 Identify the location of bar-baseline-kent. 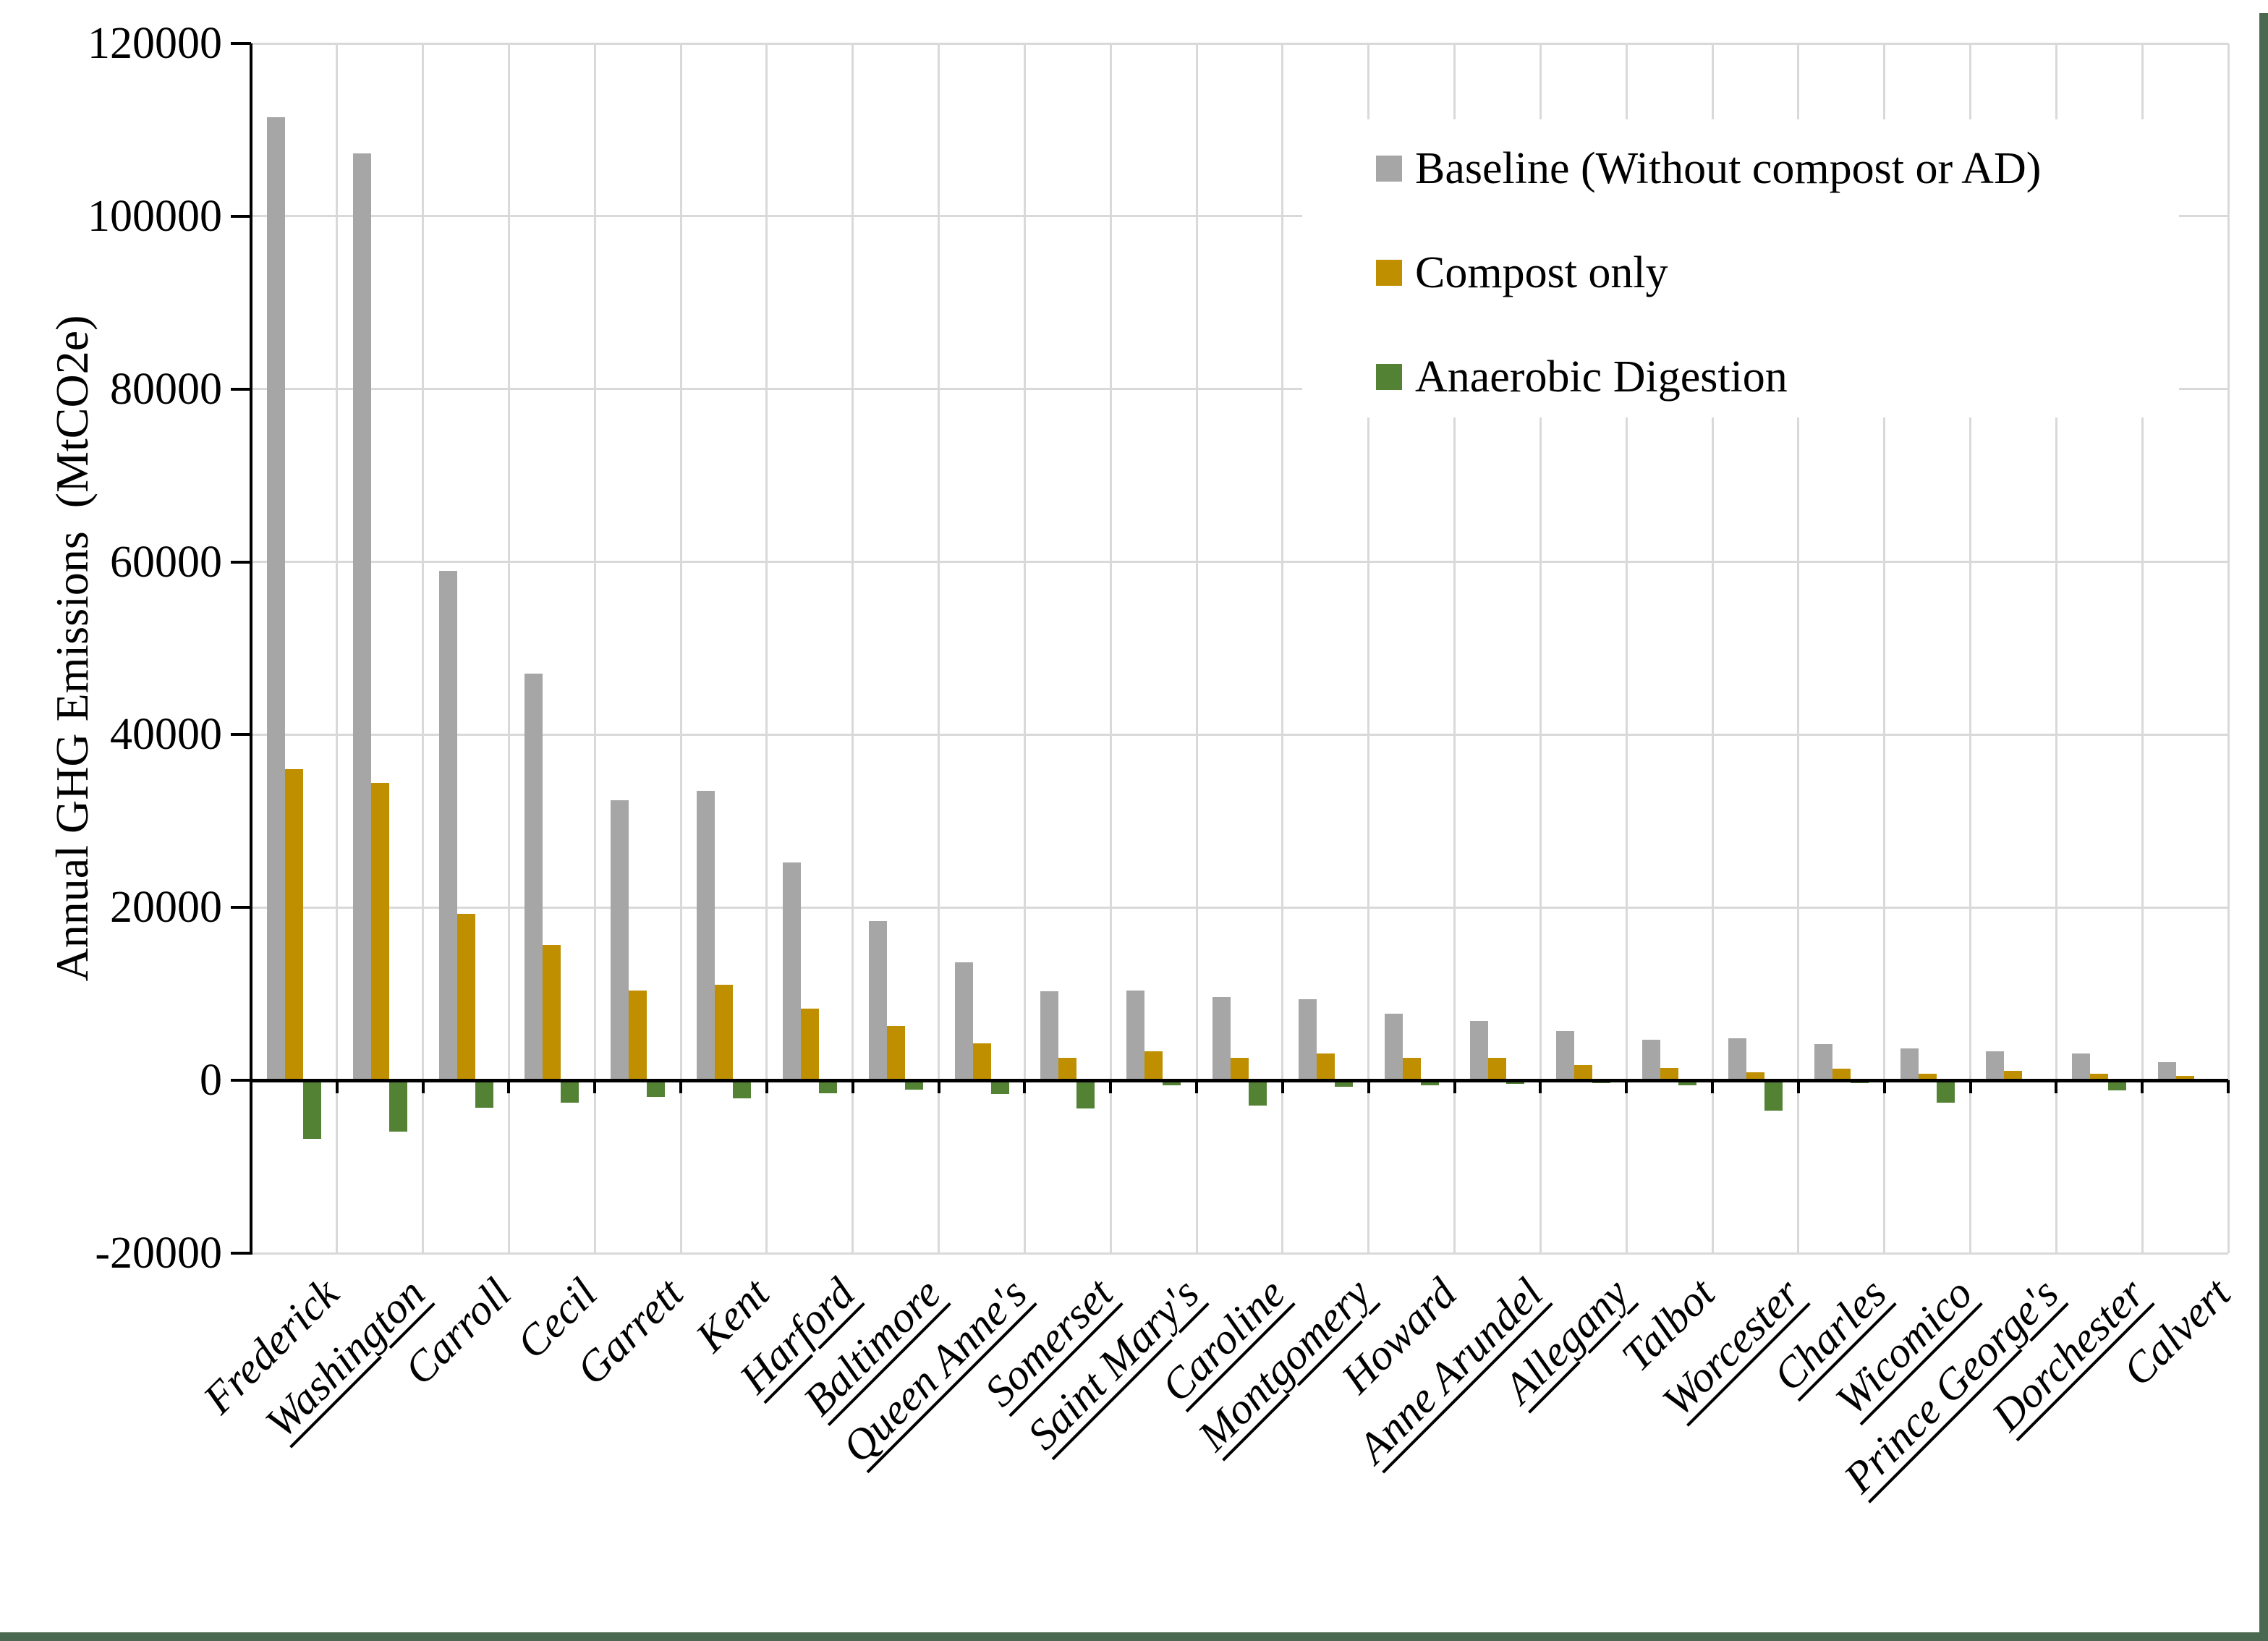
(706, 936).